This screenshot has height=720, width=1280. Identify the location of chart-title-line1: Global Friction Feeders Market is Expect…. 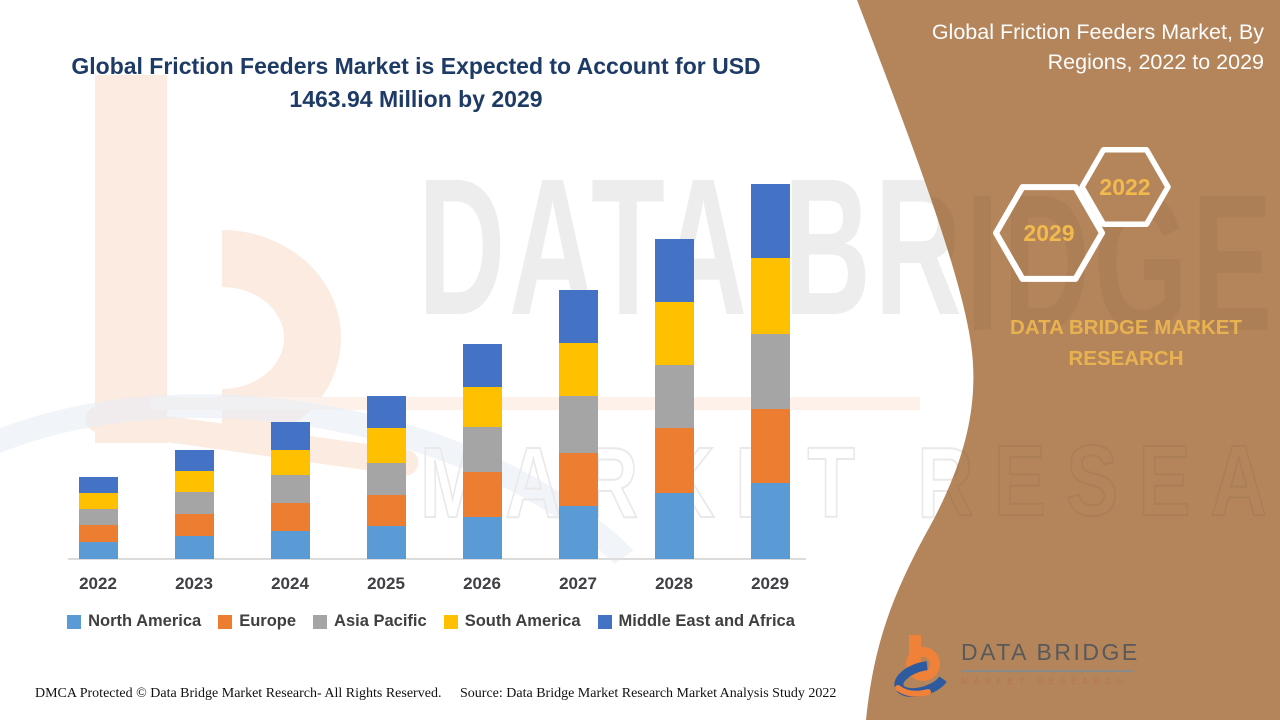
(416, 66).